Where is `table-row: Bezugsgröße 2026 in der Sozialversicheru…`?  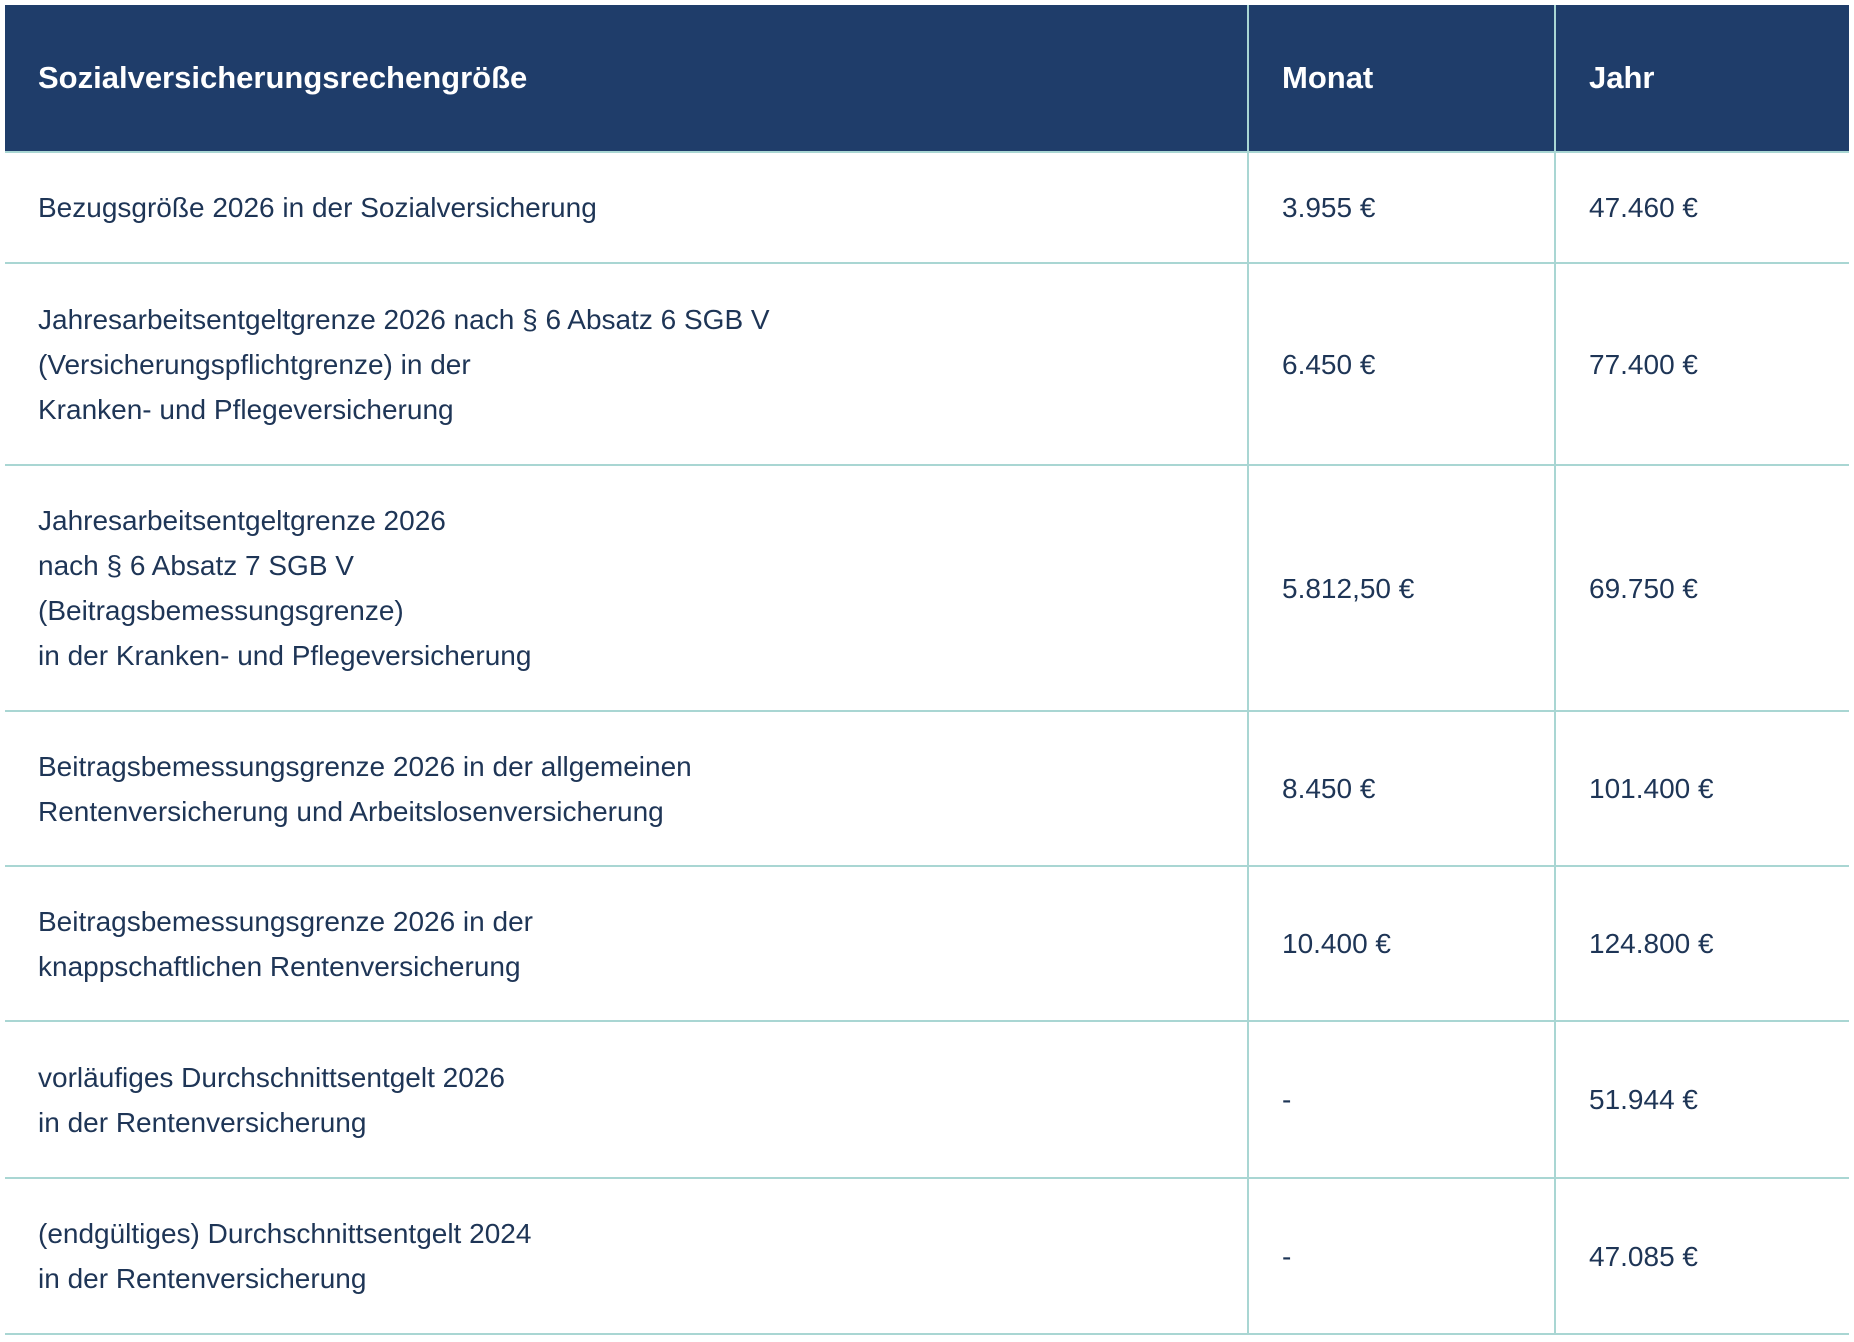
table-row: Bezugsgröße 2026 in der Sozialversicheru… is located at coordinates (927, 208).